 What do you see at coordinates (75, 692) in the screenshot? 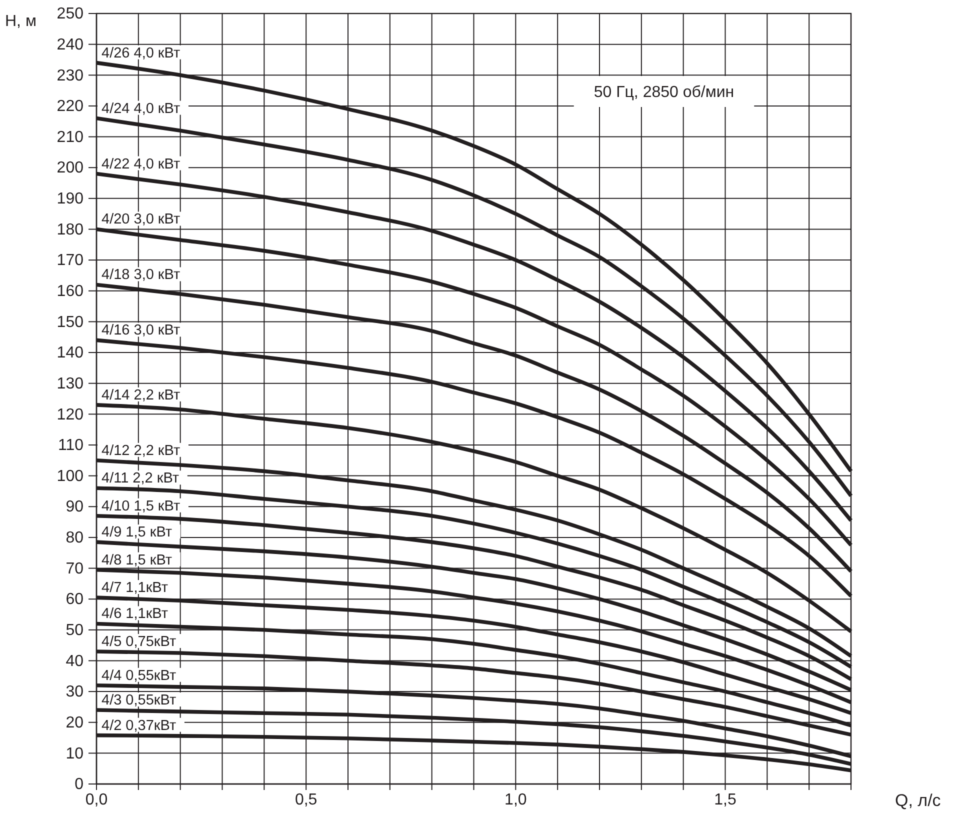
I see `y-tick-label: 30` at bounding box center [75, 692].